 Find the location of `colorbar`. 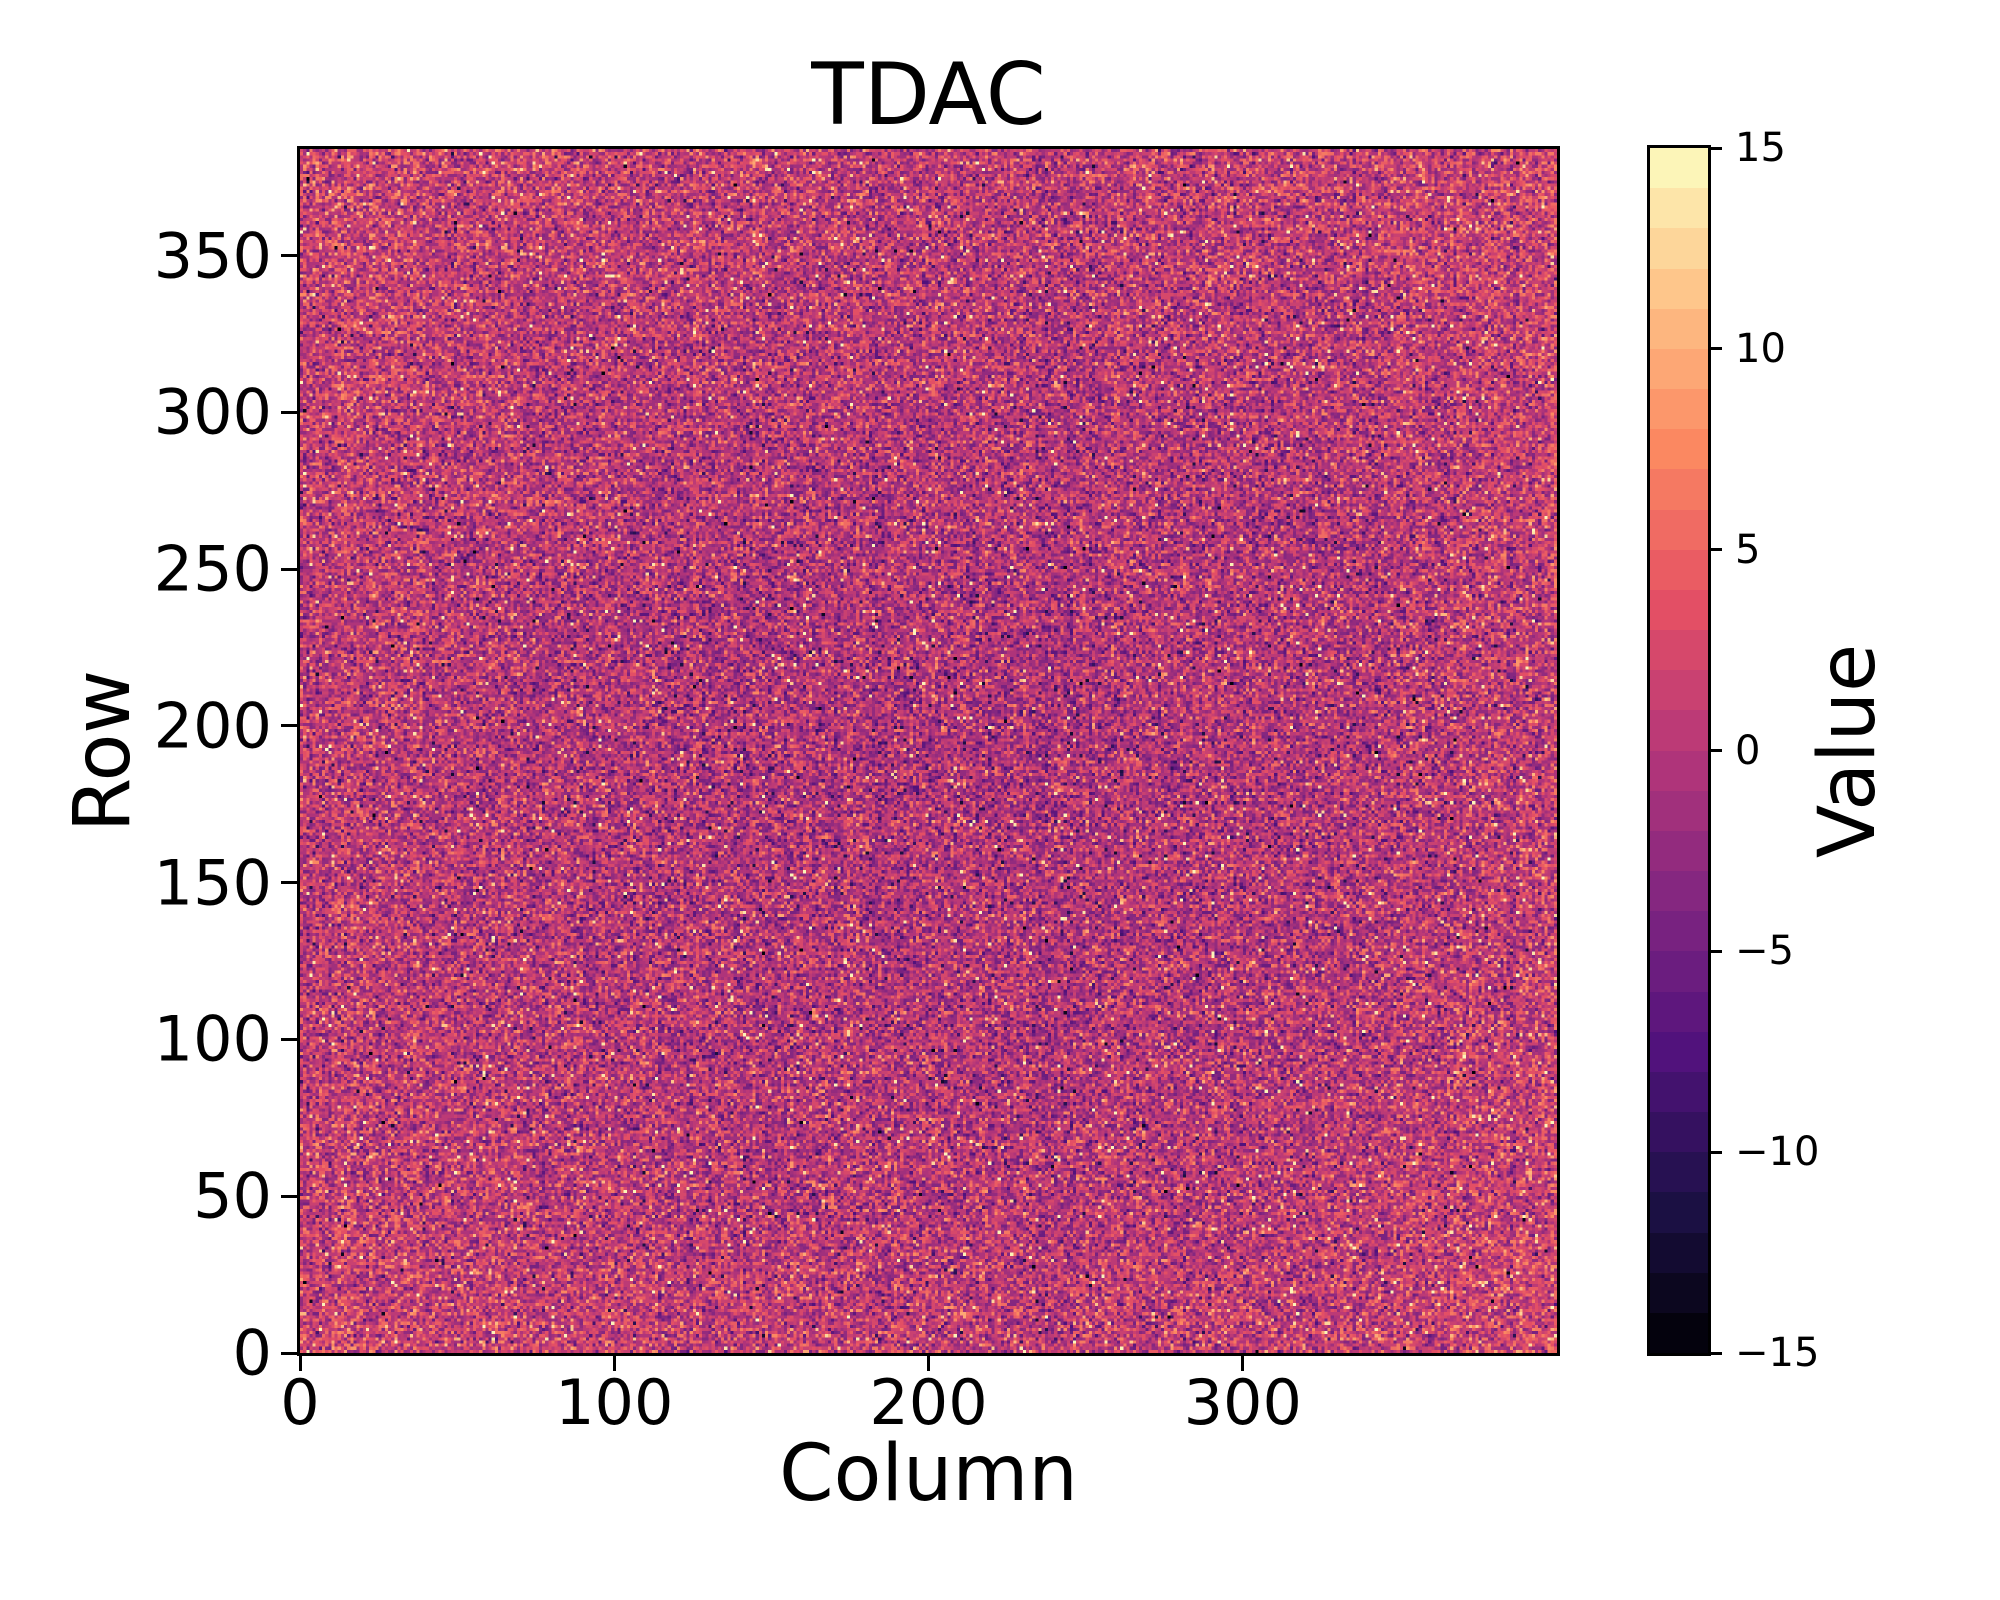

colorbar is located at coordinates (1679, 750).